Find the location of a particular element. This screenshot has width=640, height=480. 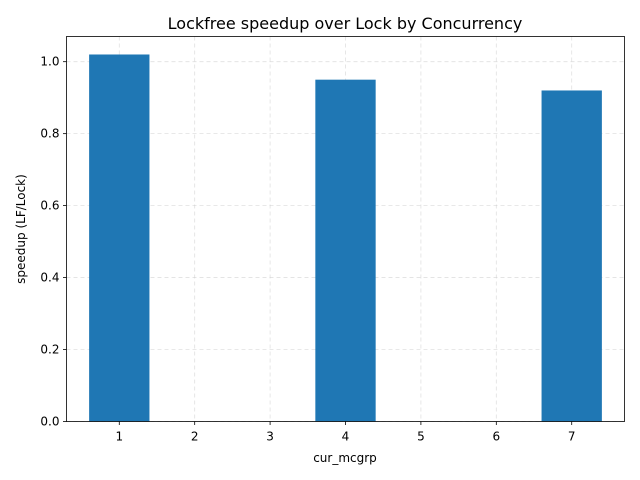

x-tick-label: 7 is located at coordinates (572, 437).